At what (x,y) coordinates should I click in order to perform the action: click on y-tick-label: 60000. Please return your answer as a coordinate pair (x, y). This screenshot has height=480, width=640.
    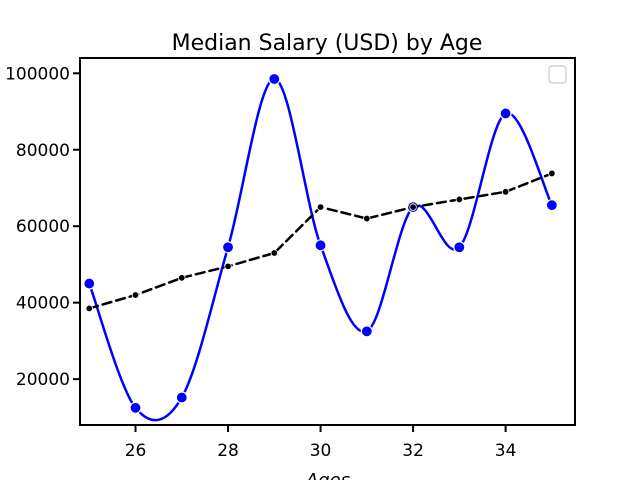
    Looking at the image, I should click on (43, 227).